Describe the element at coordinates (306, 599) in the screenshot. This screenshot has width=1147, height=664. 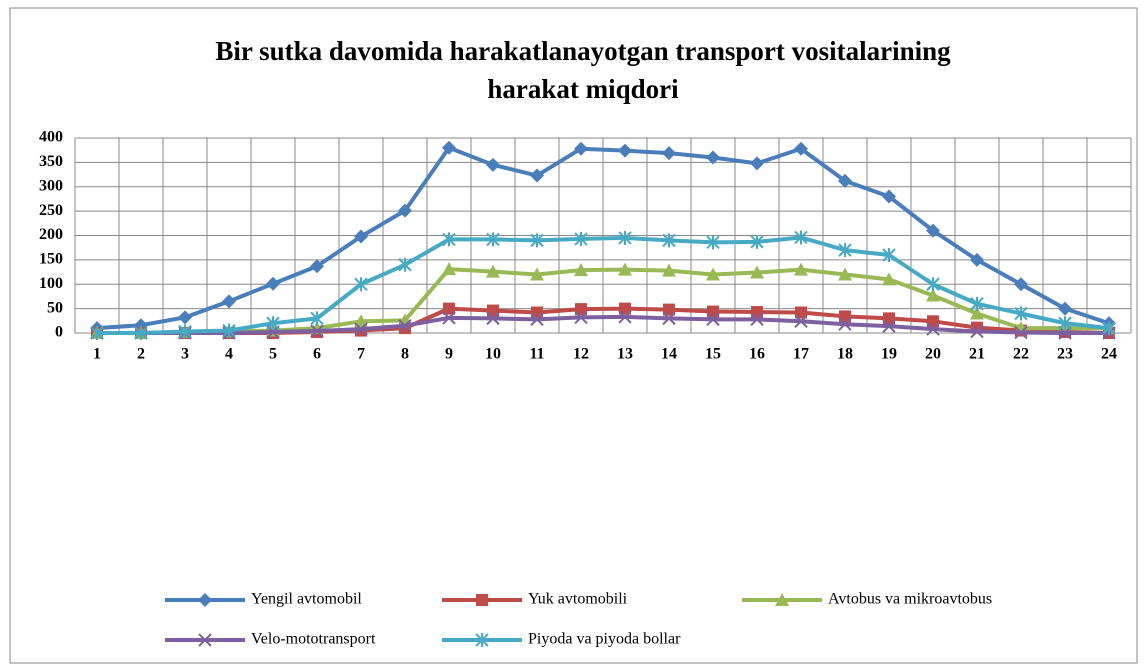
I see `legend-label: Yengil avtomobil` at that location.